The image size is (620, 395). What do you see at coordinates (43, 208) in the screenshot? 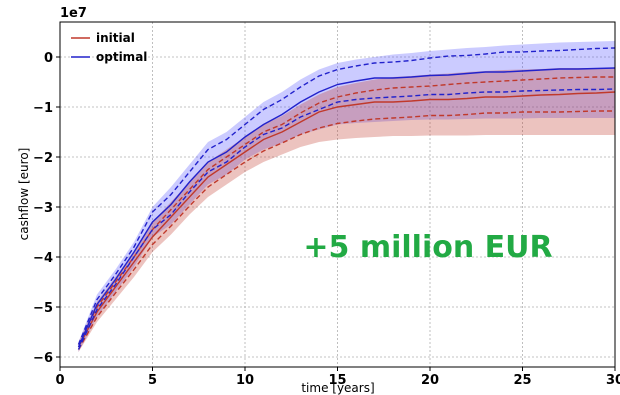
I see `y-tick-label: −3` at bounding box center [43, 208].